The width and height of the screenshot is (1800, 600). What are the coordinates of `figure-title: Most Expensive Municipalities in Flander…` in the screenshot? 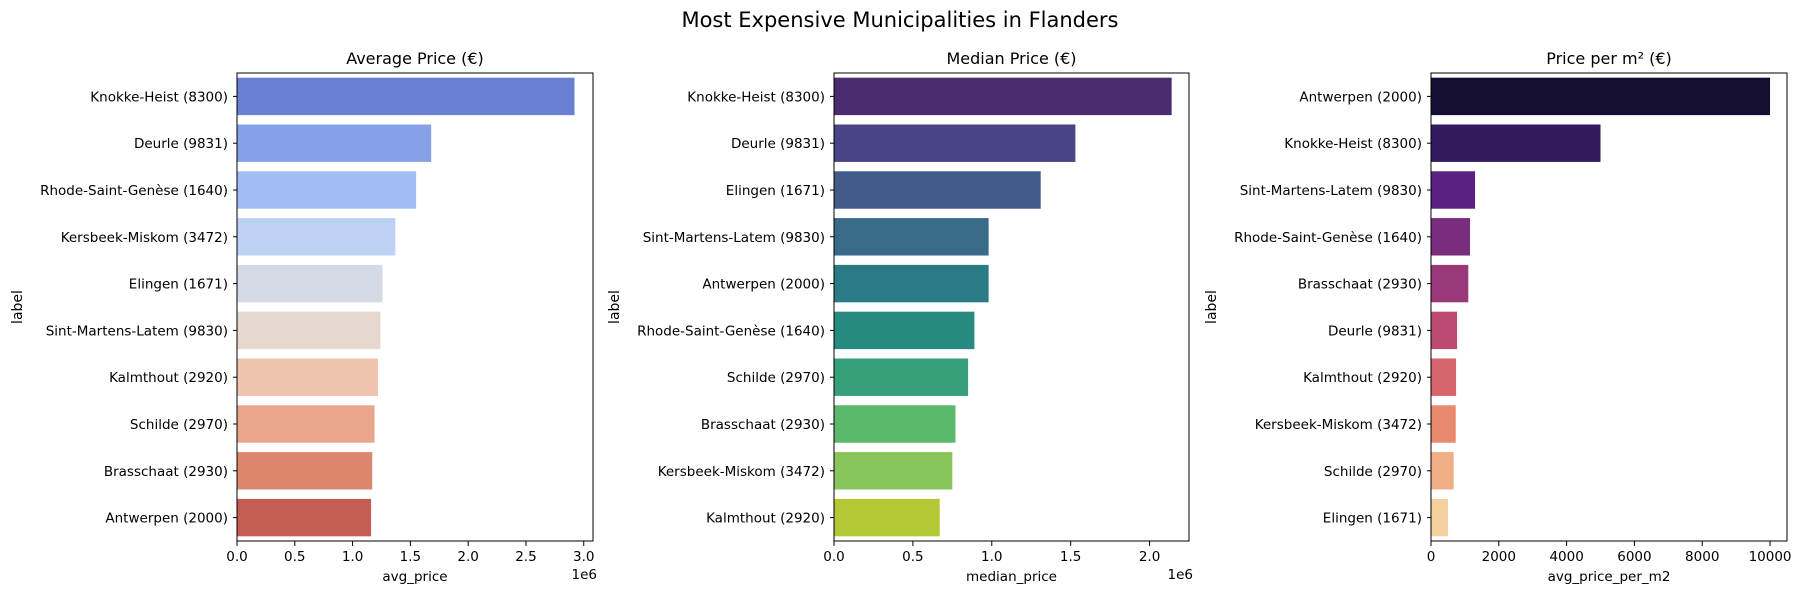 It's located at (899, 20).